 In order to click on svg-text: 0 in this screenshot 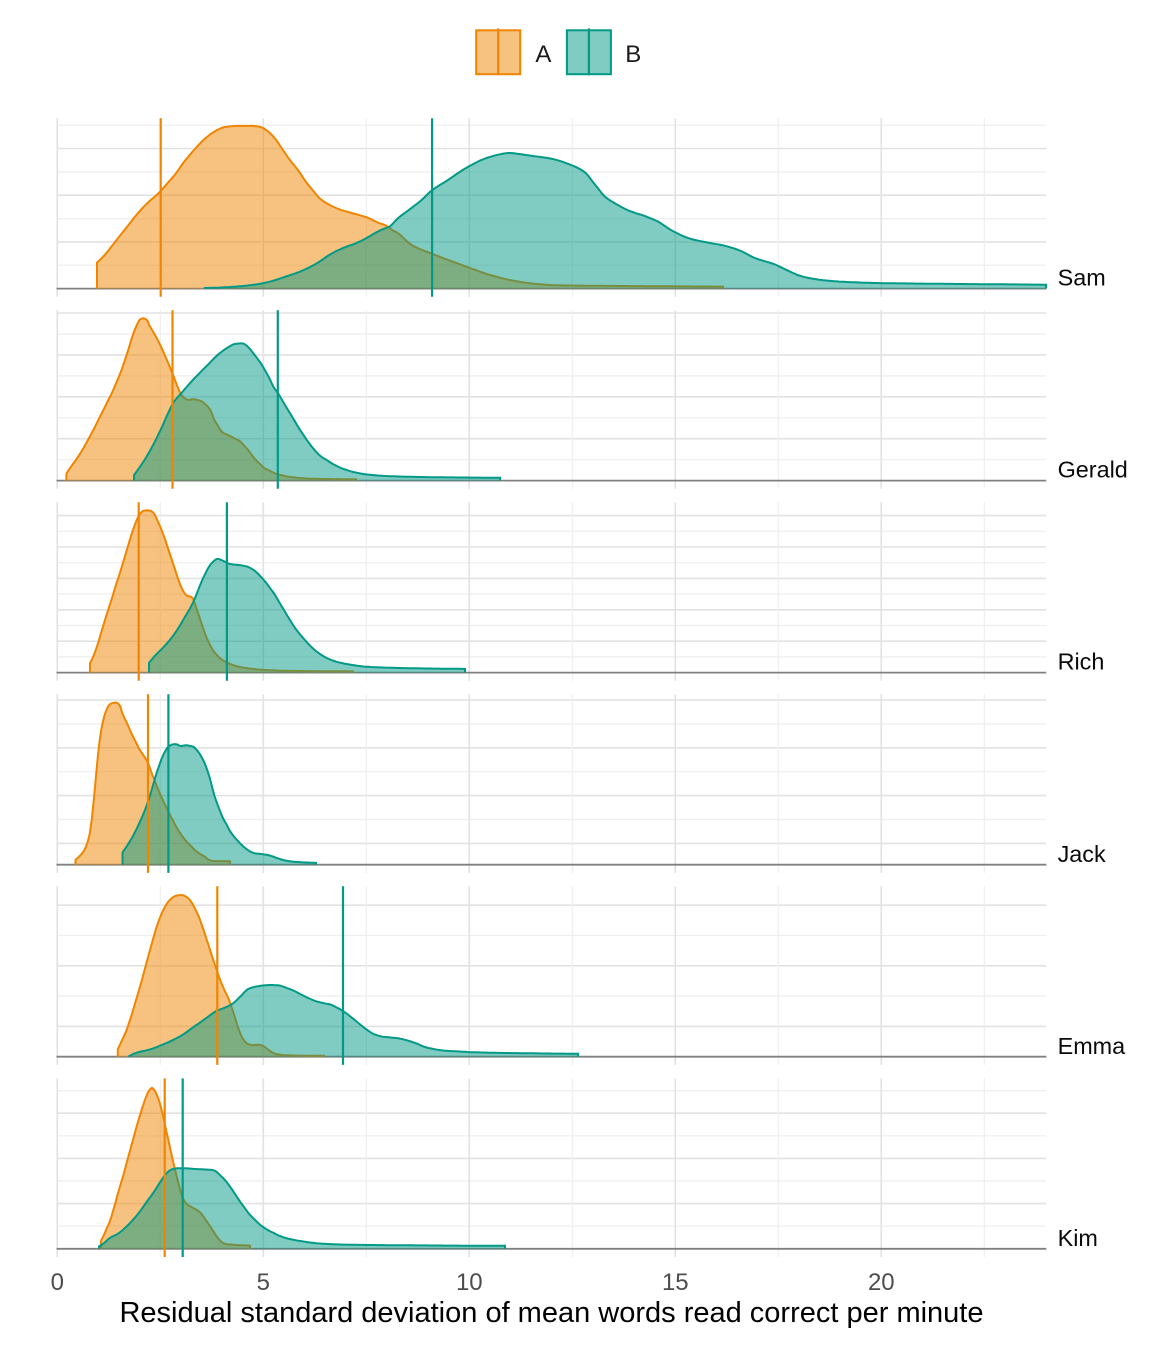, I will do `click(57, 1282)`.